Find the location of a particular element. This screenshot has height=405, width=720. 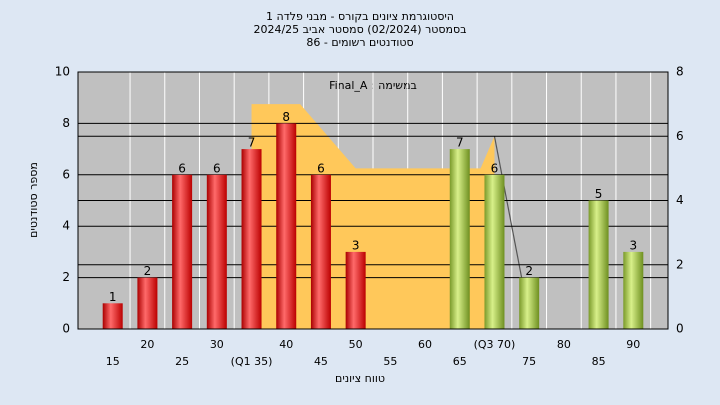

y2-tick-label: 0 is located at coordinates (680, 329).